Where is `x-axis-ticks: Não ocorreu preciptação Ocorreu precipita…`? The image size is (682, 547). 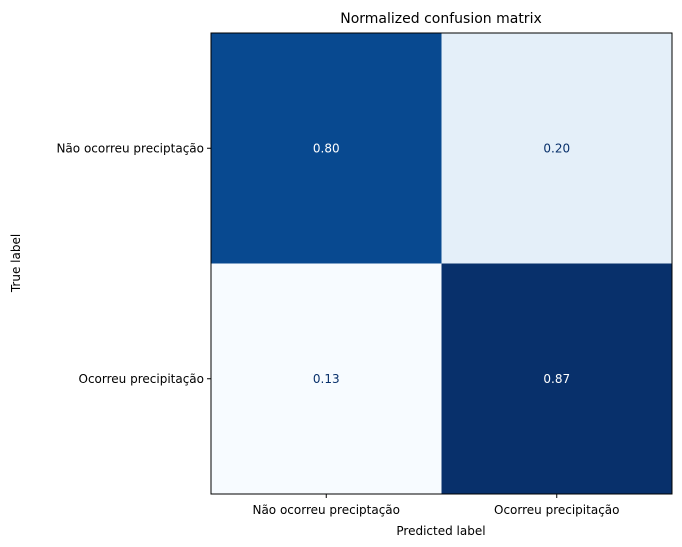
x-axis-ticks: Não ocorreu preciptação Ocorreu precipita… is located at coordinates (435, 505).